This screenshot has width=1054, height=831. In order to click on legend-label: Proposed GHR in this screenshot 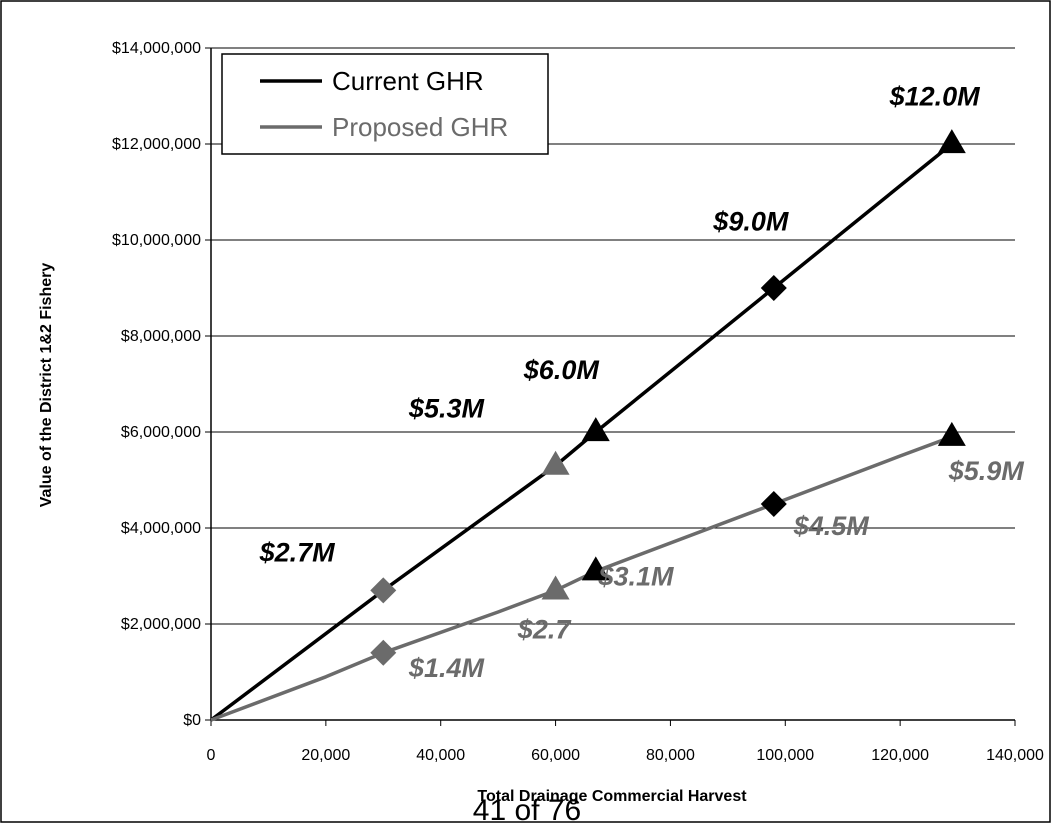, I will do `click(420, 127)`.